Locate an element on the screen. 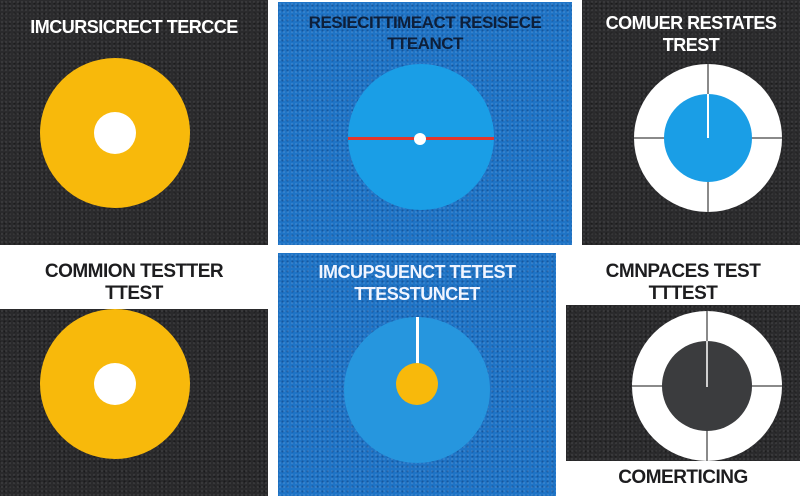  panel-title-line: COMMION TESTTER is located at coordinates (134, 271).